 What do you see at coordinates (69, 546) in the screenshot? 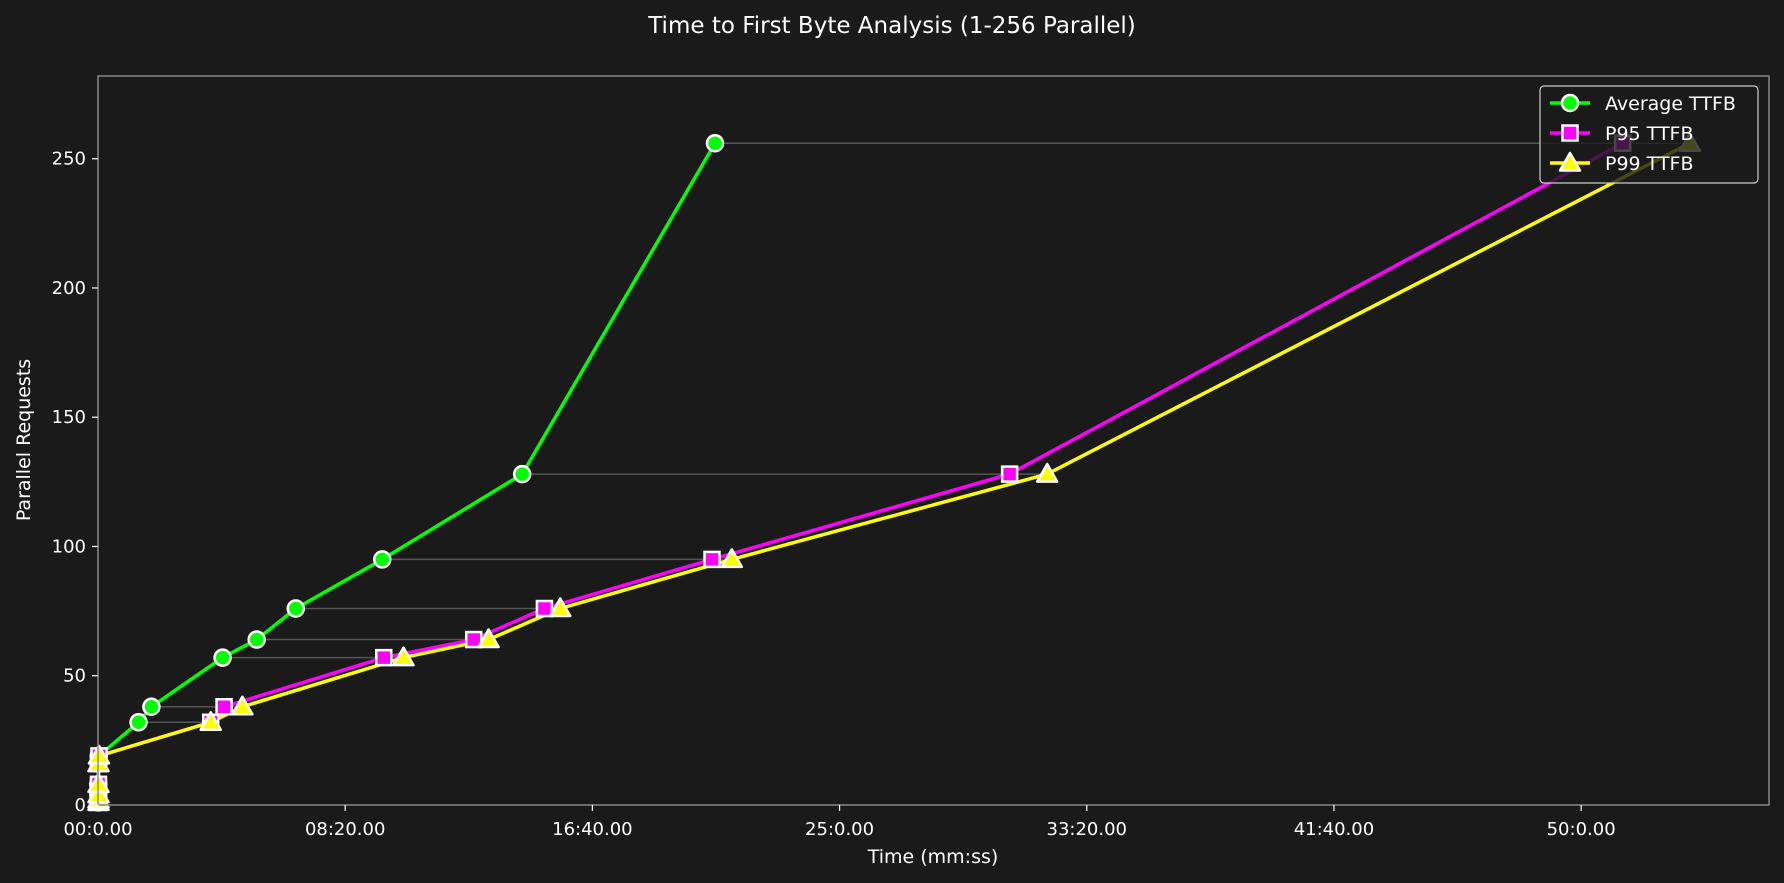
I see `y-tick-label: 100` at bounding box center [69, 546].